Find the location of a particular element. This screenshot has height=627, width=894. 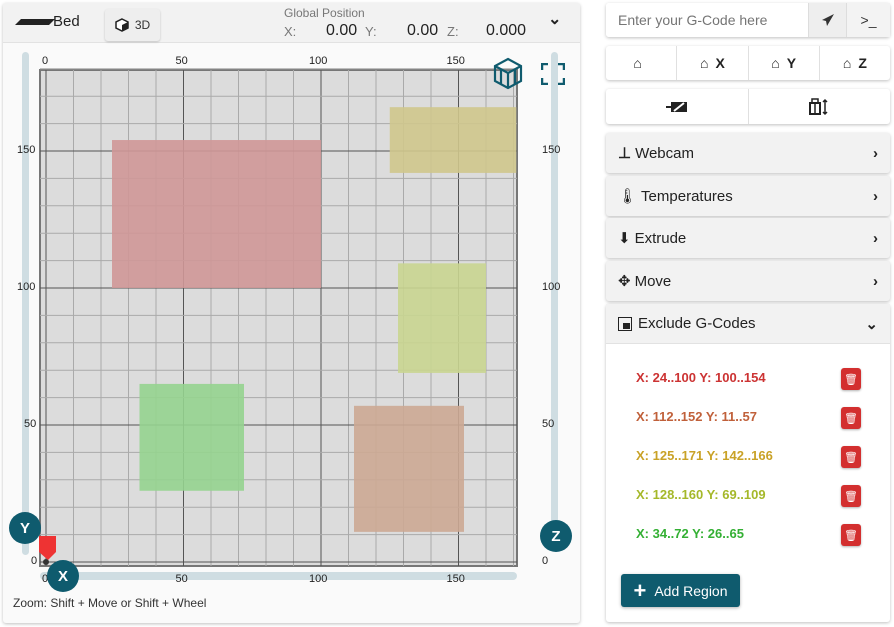

section-label: Move is located at coordinates (653, 281).